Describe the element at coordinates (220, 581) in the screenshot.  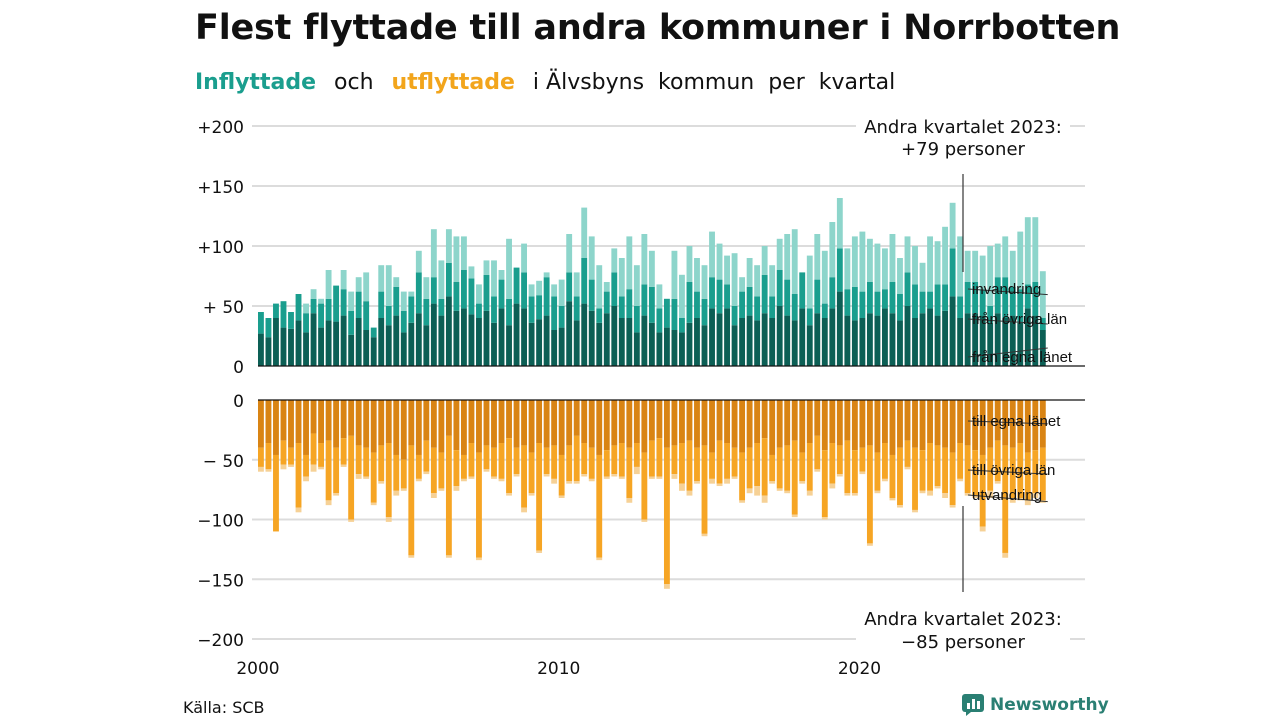
I see `bottom-y-tick-label: −150` at that location.